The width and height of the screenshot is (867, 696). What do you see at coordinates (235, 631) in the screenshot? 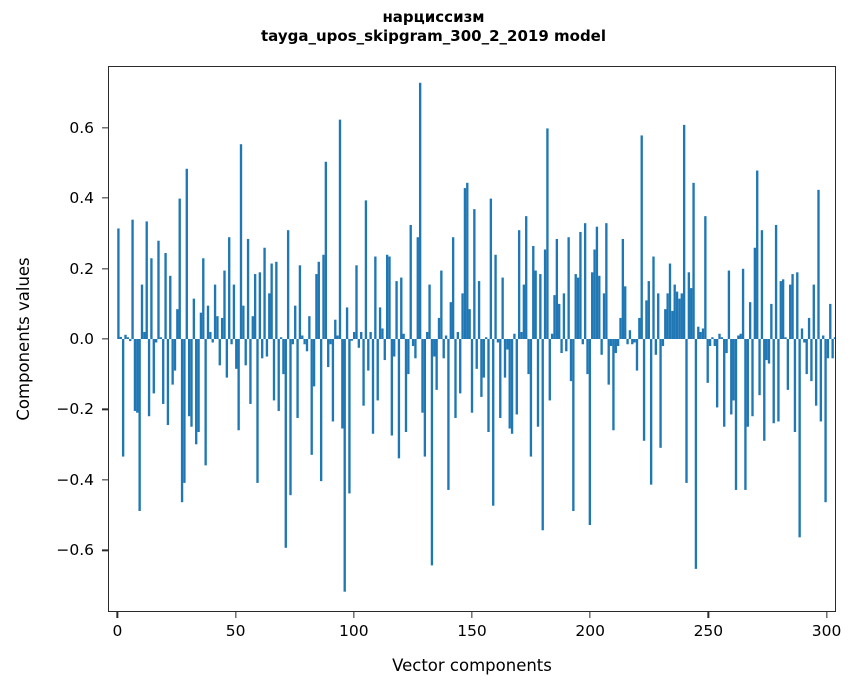
I see `x-tick-label: 50` at bounding box center [235, 631].